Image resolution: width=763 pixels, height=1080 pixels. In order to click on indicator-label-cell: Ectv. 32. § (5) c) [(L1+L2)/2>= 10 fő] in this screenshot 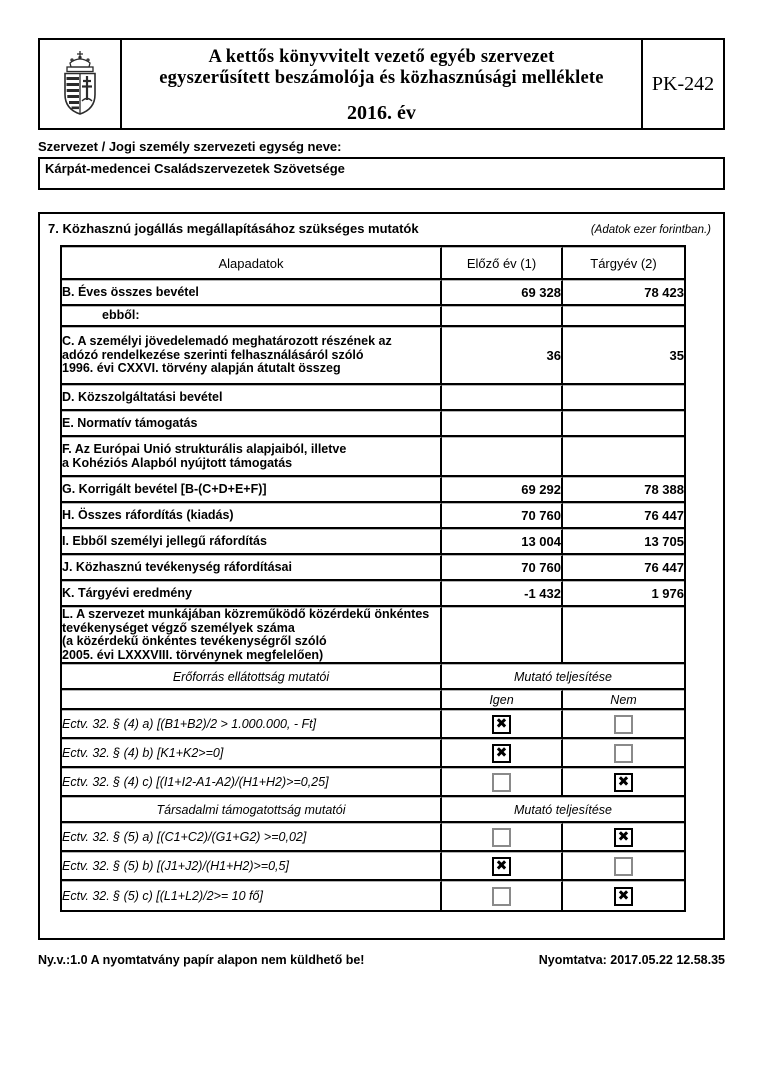, I will do `click(252, 895)`.